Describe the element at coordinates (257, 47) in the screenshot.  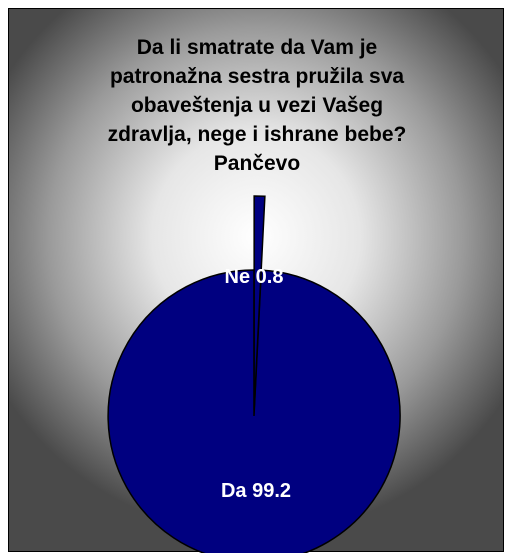
I see `chart-title-line: Da li smatrate da Vam je` at that location.